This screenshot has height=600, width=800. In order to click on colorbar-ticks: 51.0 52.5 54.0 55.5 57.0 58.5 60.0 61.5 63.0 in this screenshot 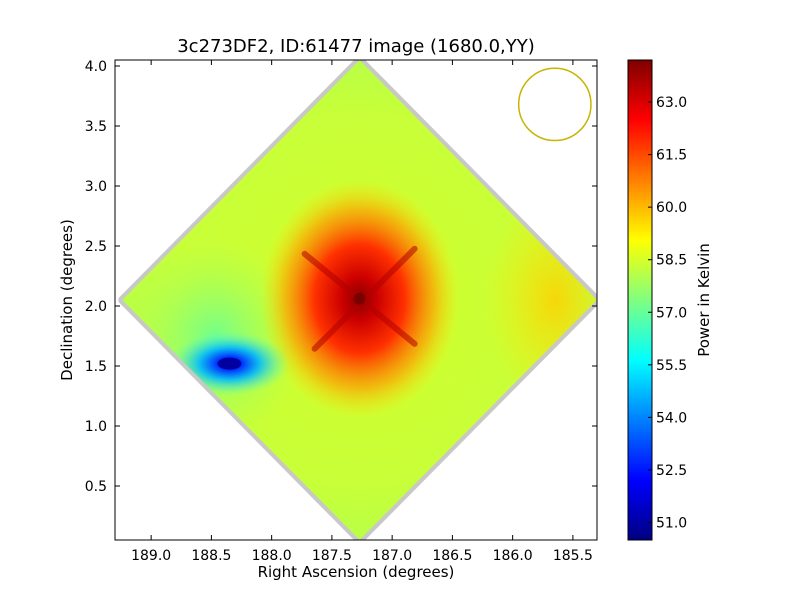, I will do `click(667, 313)`.